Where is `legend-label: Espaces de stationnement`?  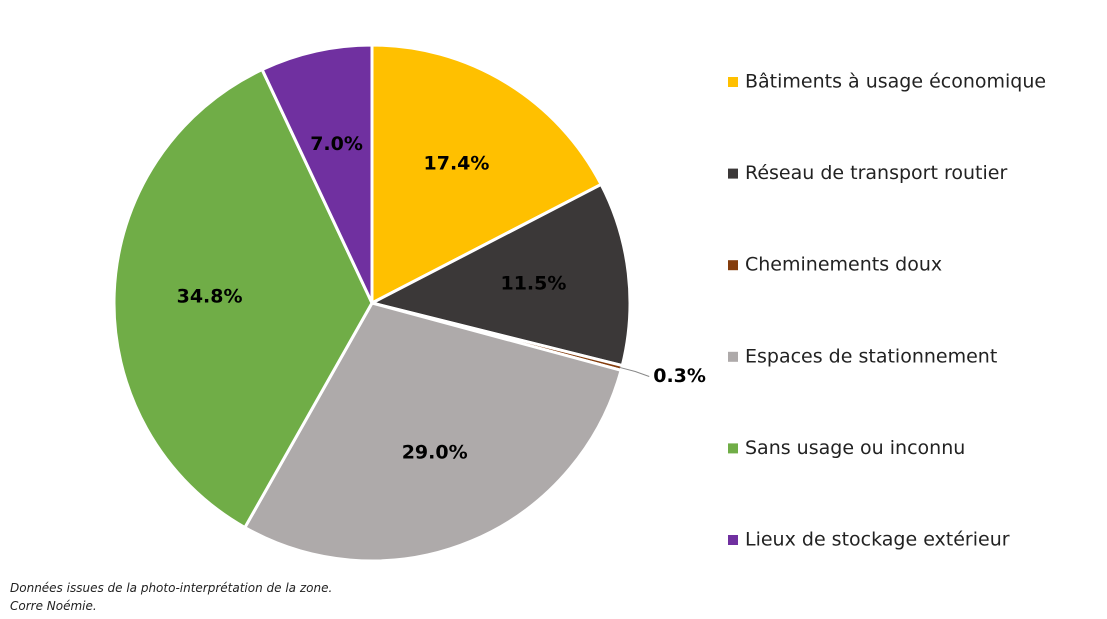
legend-label: Espaces de stationnement is located at coordinates (871, 356).